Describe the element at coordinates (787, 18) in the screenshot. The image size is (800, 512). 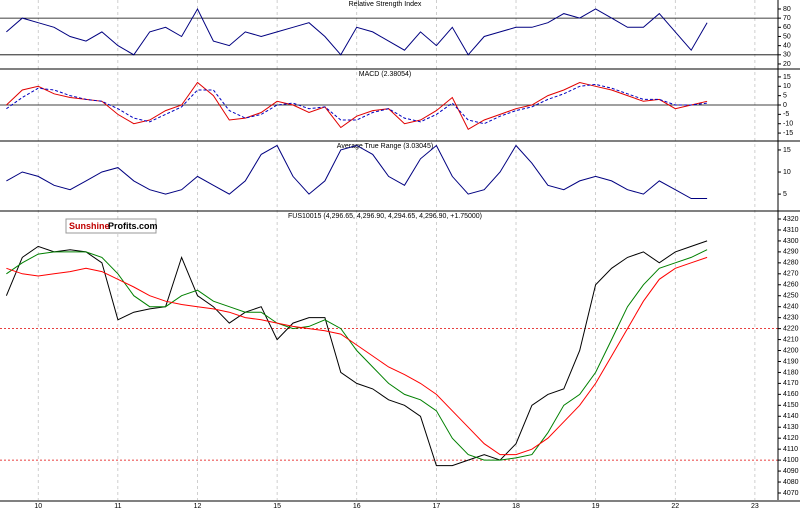
I see `y-tick-label: 70` at that location.